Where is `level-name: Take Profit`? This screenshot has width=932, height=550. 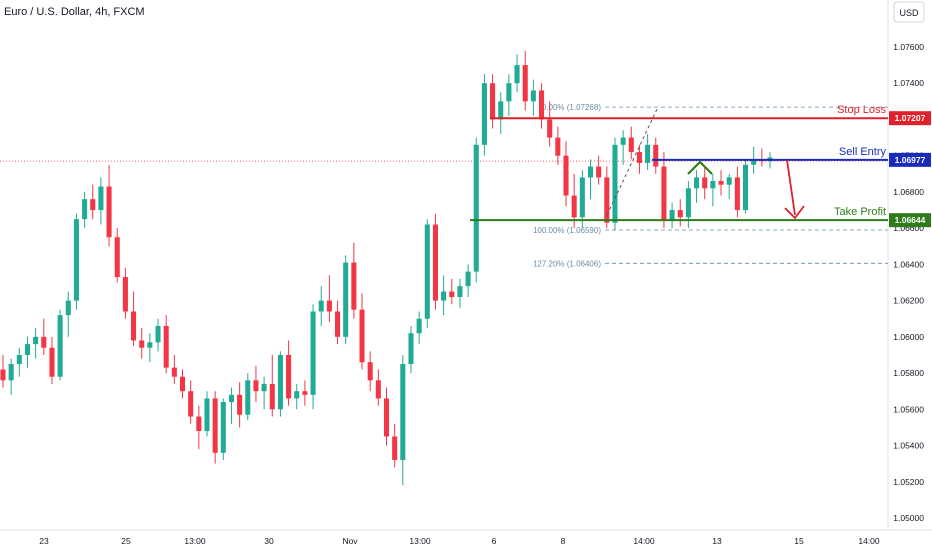
level-name: Take Profit is located at coordinates (860, 212).